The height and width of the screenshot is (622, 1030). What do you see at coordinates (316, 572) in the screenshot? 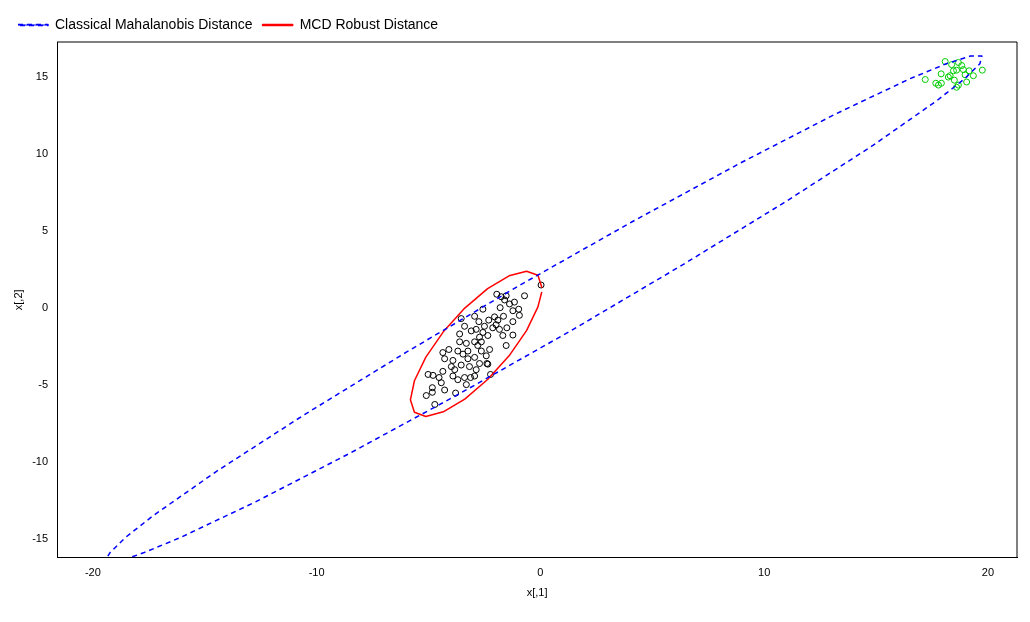
I see `x-tick-label: -10` at bounding box center [316, 572].